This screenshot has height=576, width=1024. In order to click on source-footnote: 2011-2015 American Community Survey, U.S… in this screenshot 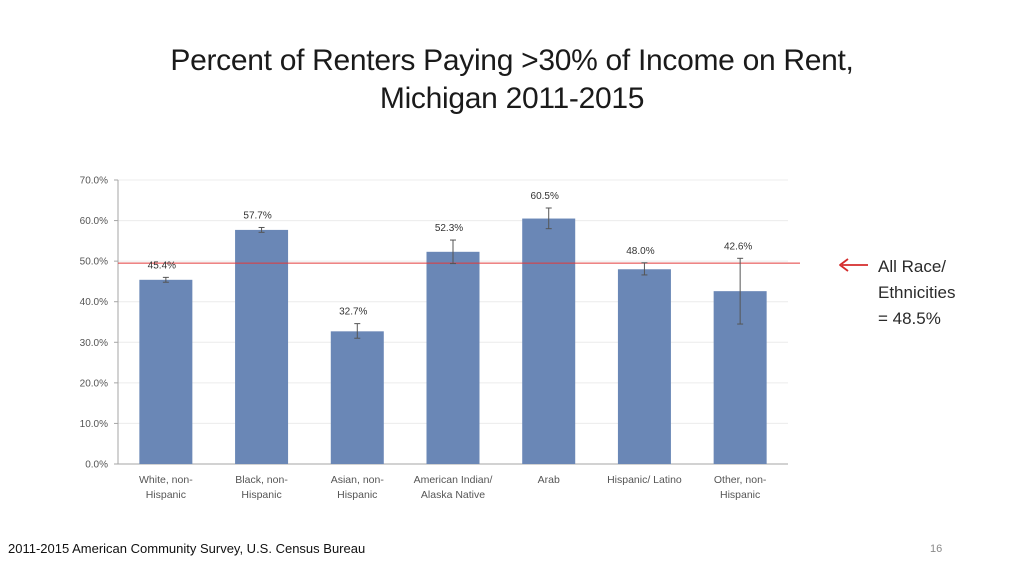, I will do `click(187, 548)`.